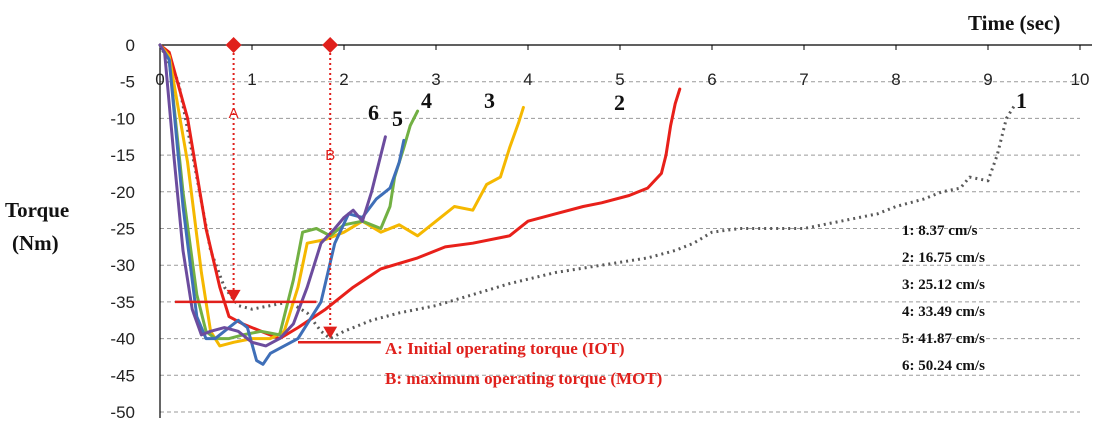  I want to click on x-tick-label-2: 2, so click(343, 79).